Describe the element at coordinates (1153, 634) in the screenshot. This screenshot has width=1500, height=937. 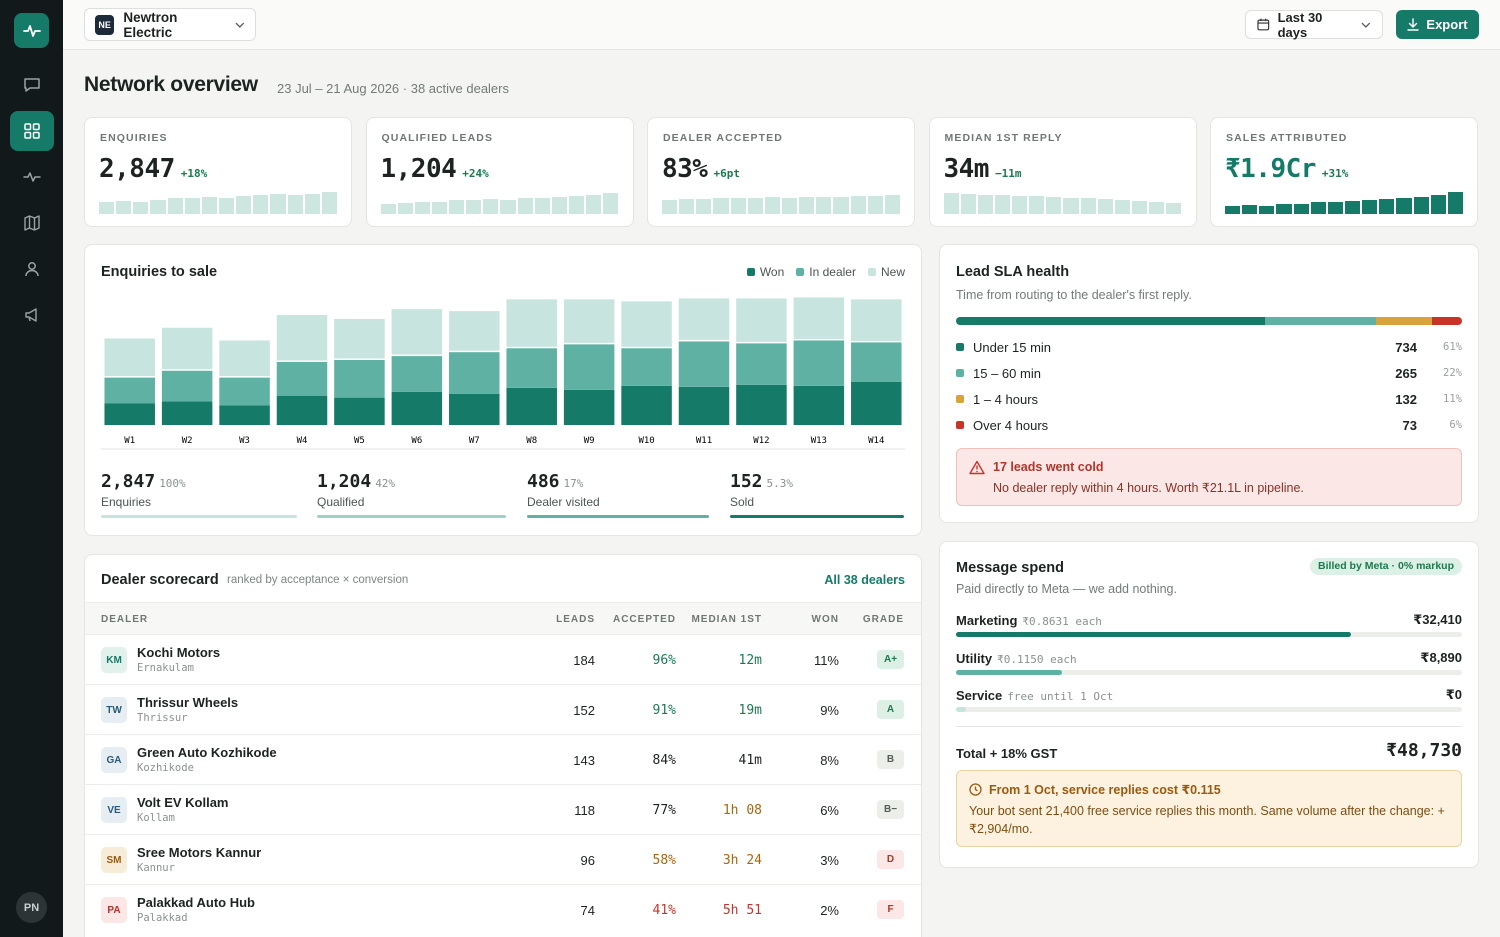
I see `spend-fill` at that location.